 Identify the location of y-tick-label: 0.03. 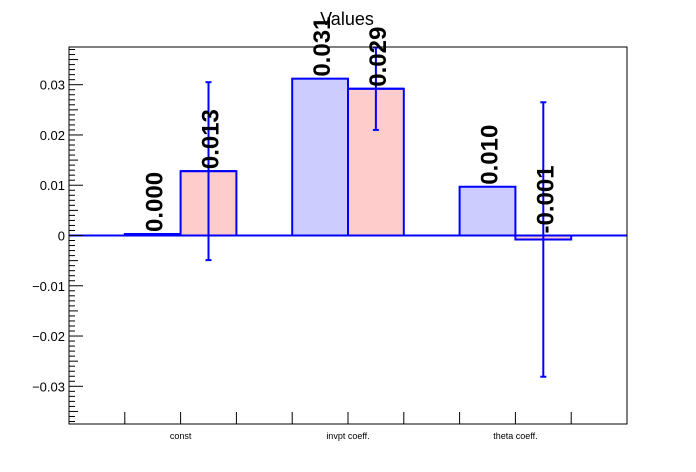
(52, 85).